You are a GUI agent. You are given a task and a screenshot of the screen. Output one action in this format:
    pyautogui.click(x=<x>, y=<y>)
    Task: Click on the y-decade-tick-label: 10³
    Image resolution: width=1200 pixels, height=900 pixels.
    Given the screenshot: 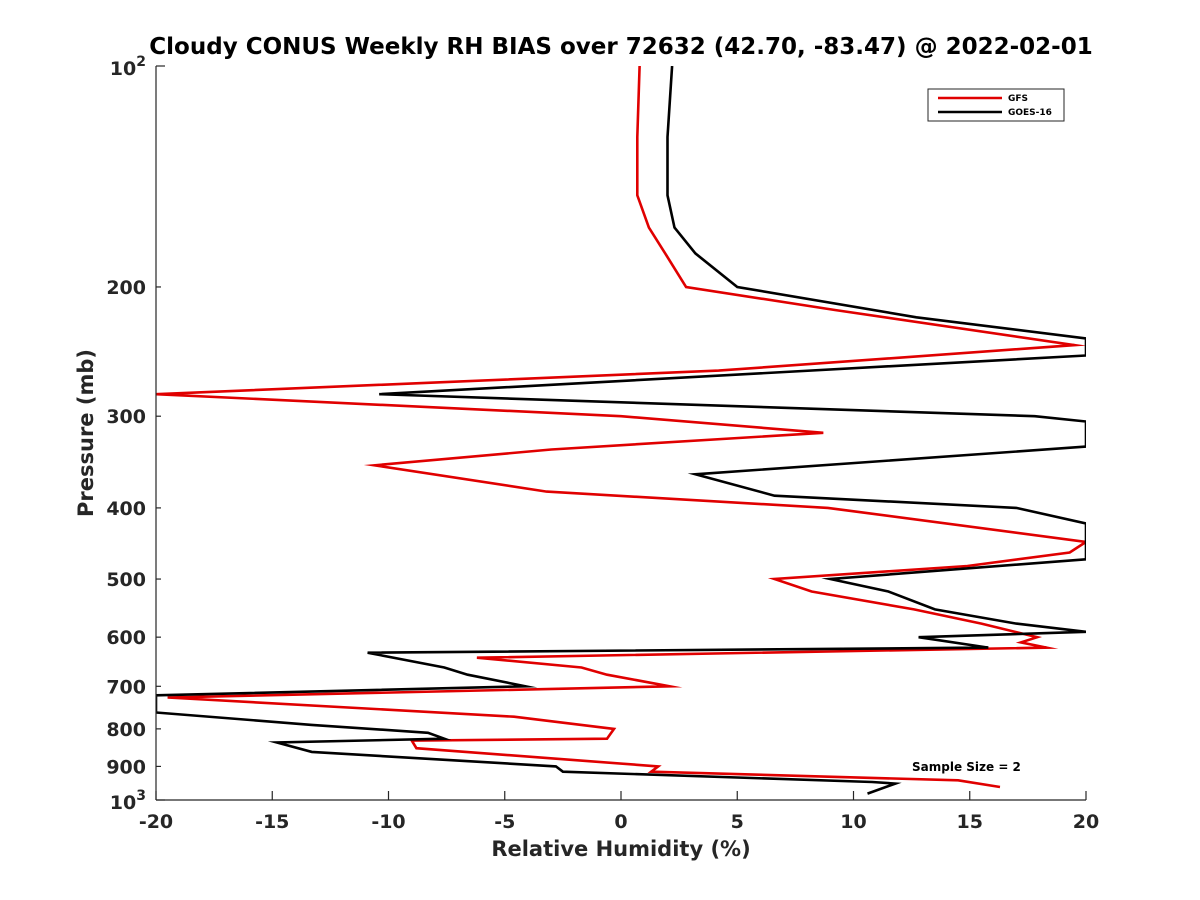 What is the action you would take?
    pyautogui.click(x=128, y=801)
    